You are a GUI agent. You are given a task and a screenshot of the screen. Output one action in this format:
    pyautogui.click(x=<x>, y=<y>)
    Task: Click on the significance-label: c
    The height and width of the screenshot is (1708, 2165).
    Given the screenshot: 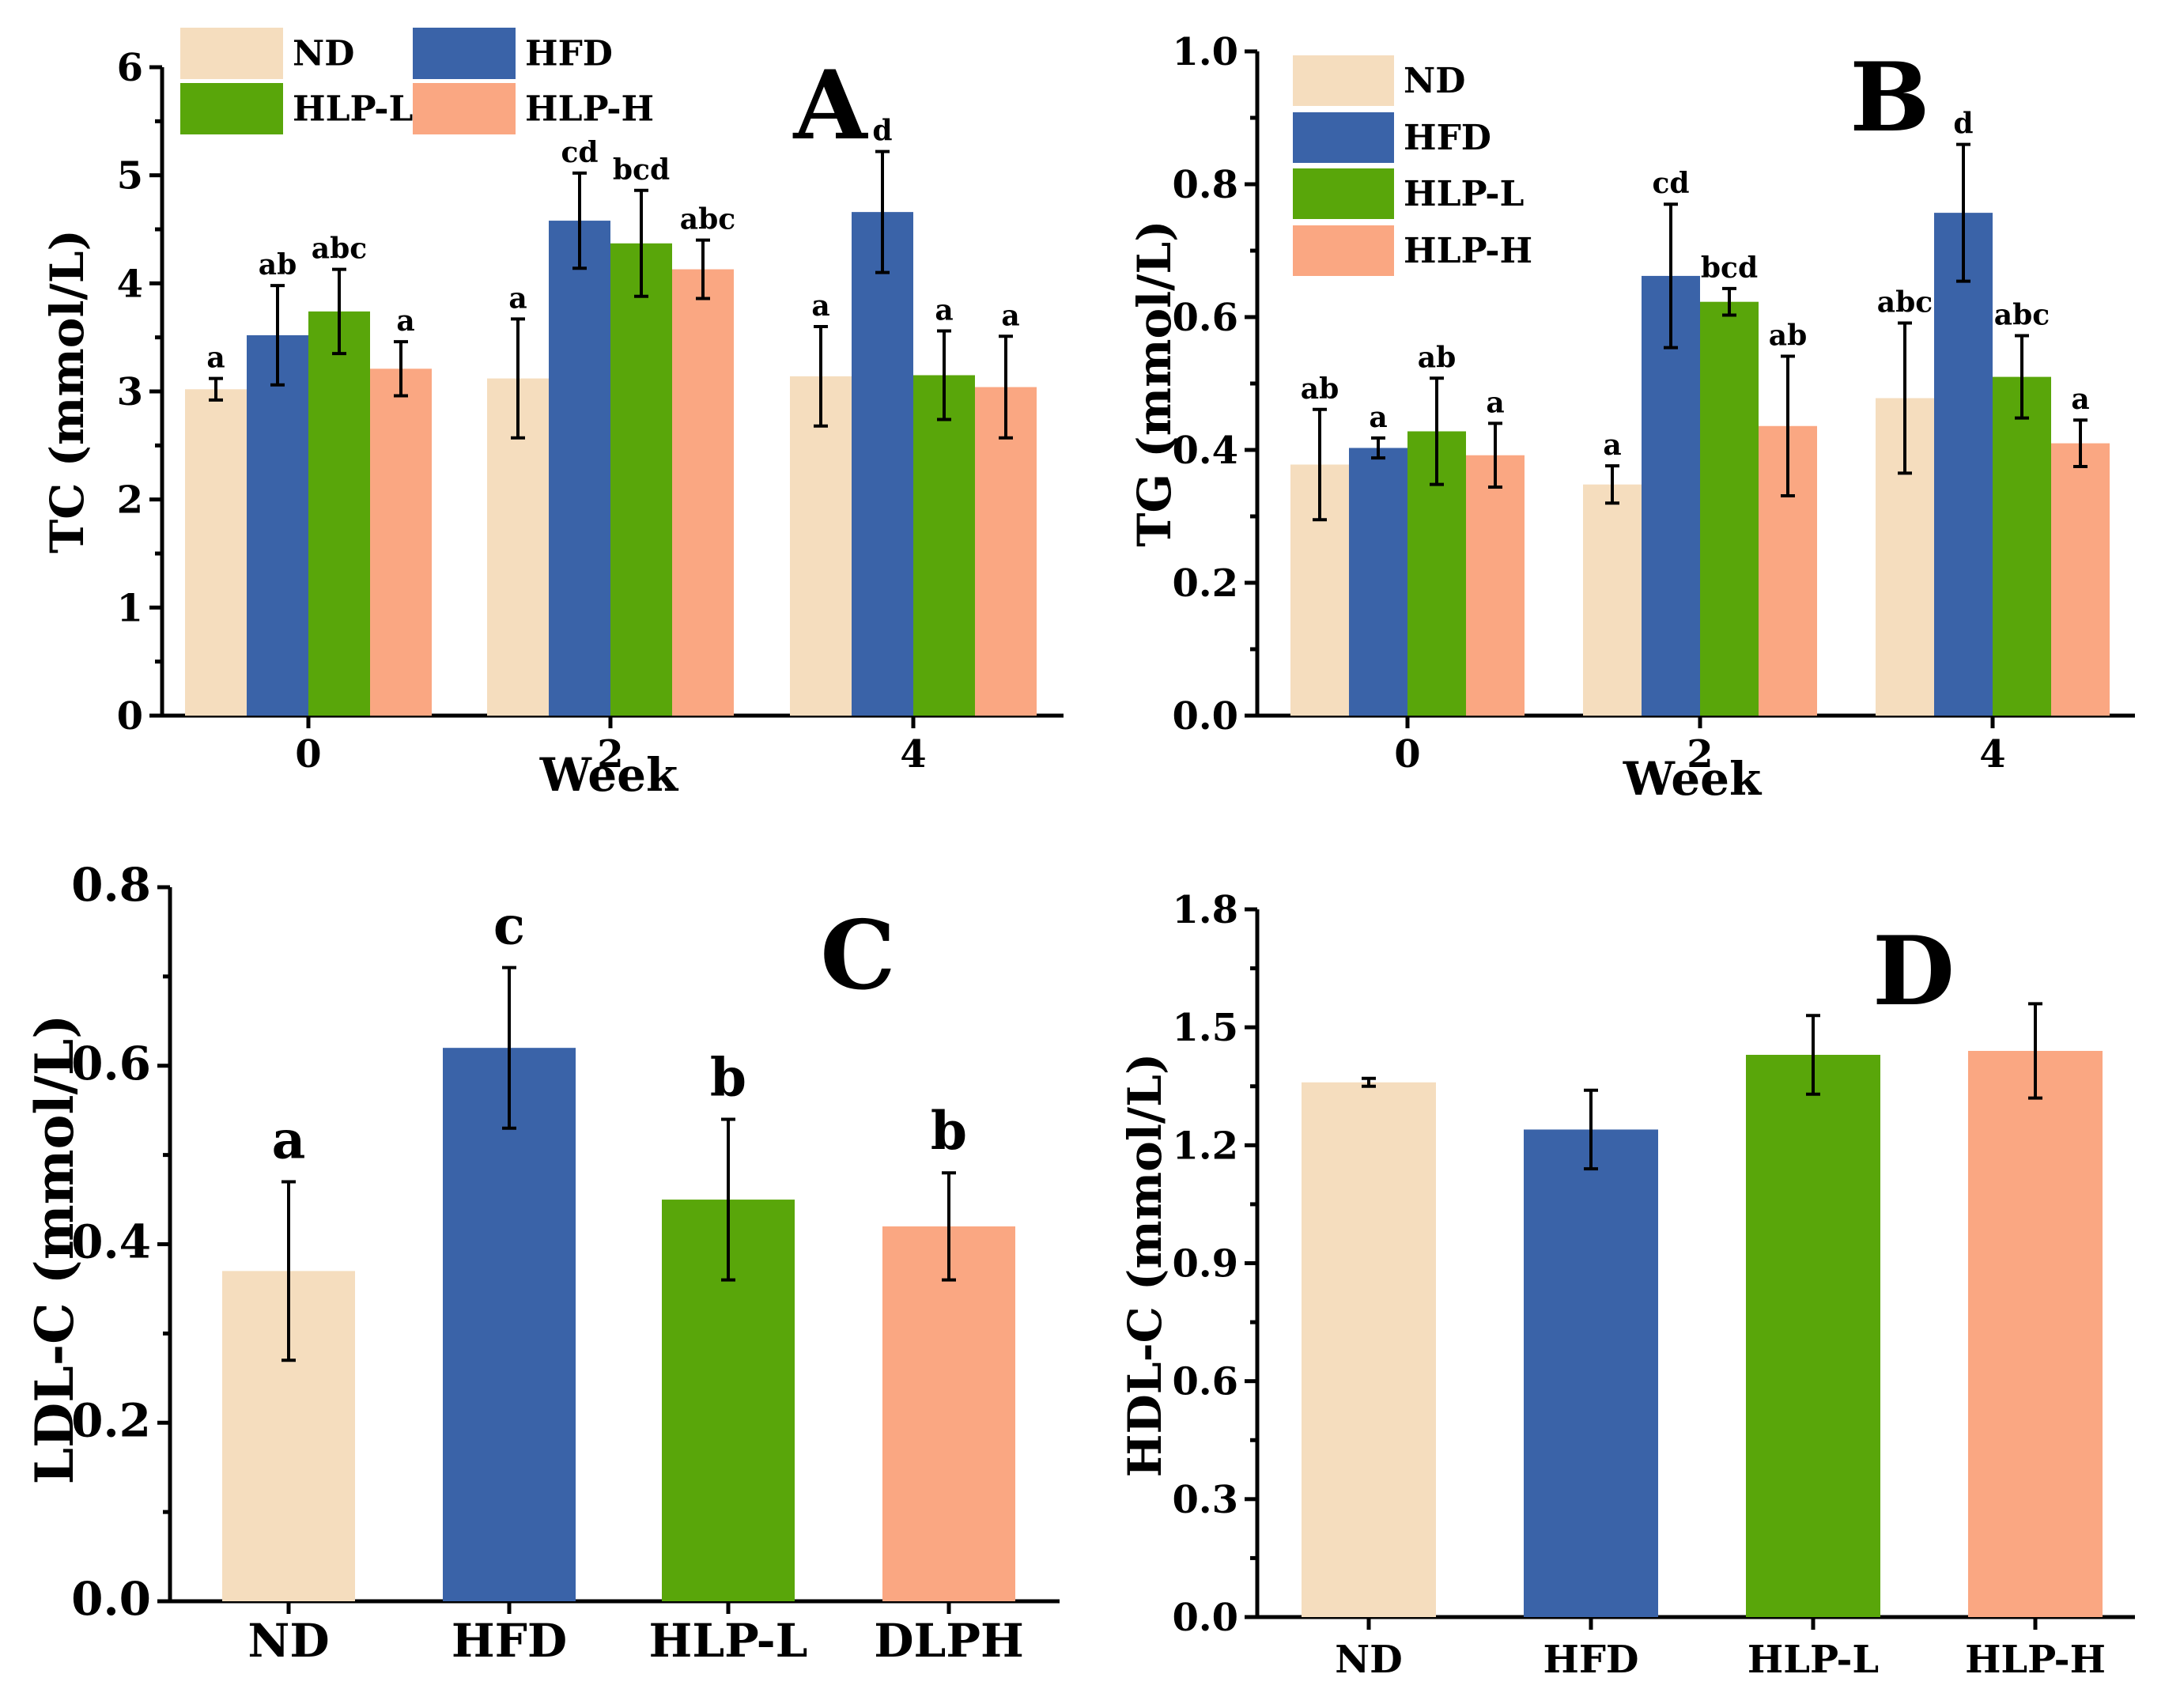 What is the action you would take?
    pyautogui.click(x=509, y=926)
    